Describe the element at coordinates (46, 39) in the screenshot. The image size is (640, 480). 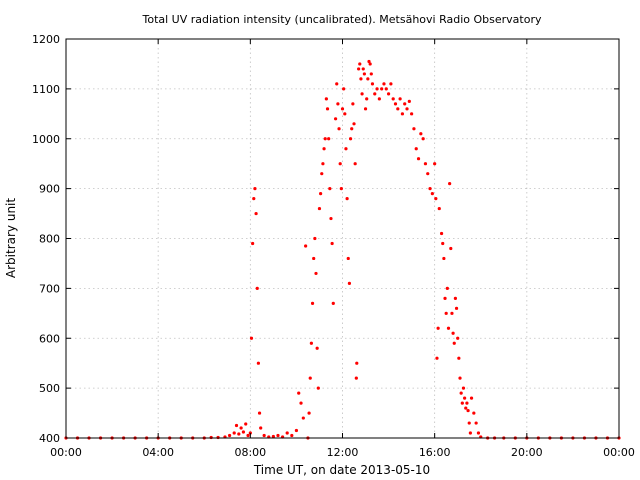
I see `y-tick-label: 1200` at that location.